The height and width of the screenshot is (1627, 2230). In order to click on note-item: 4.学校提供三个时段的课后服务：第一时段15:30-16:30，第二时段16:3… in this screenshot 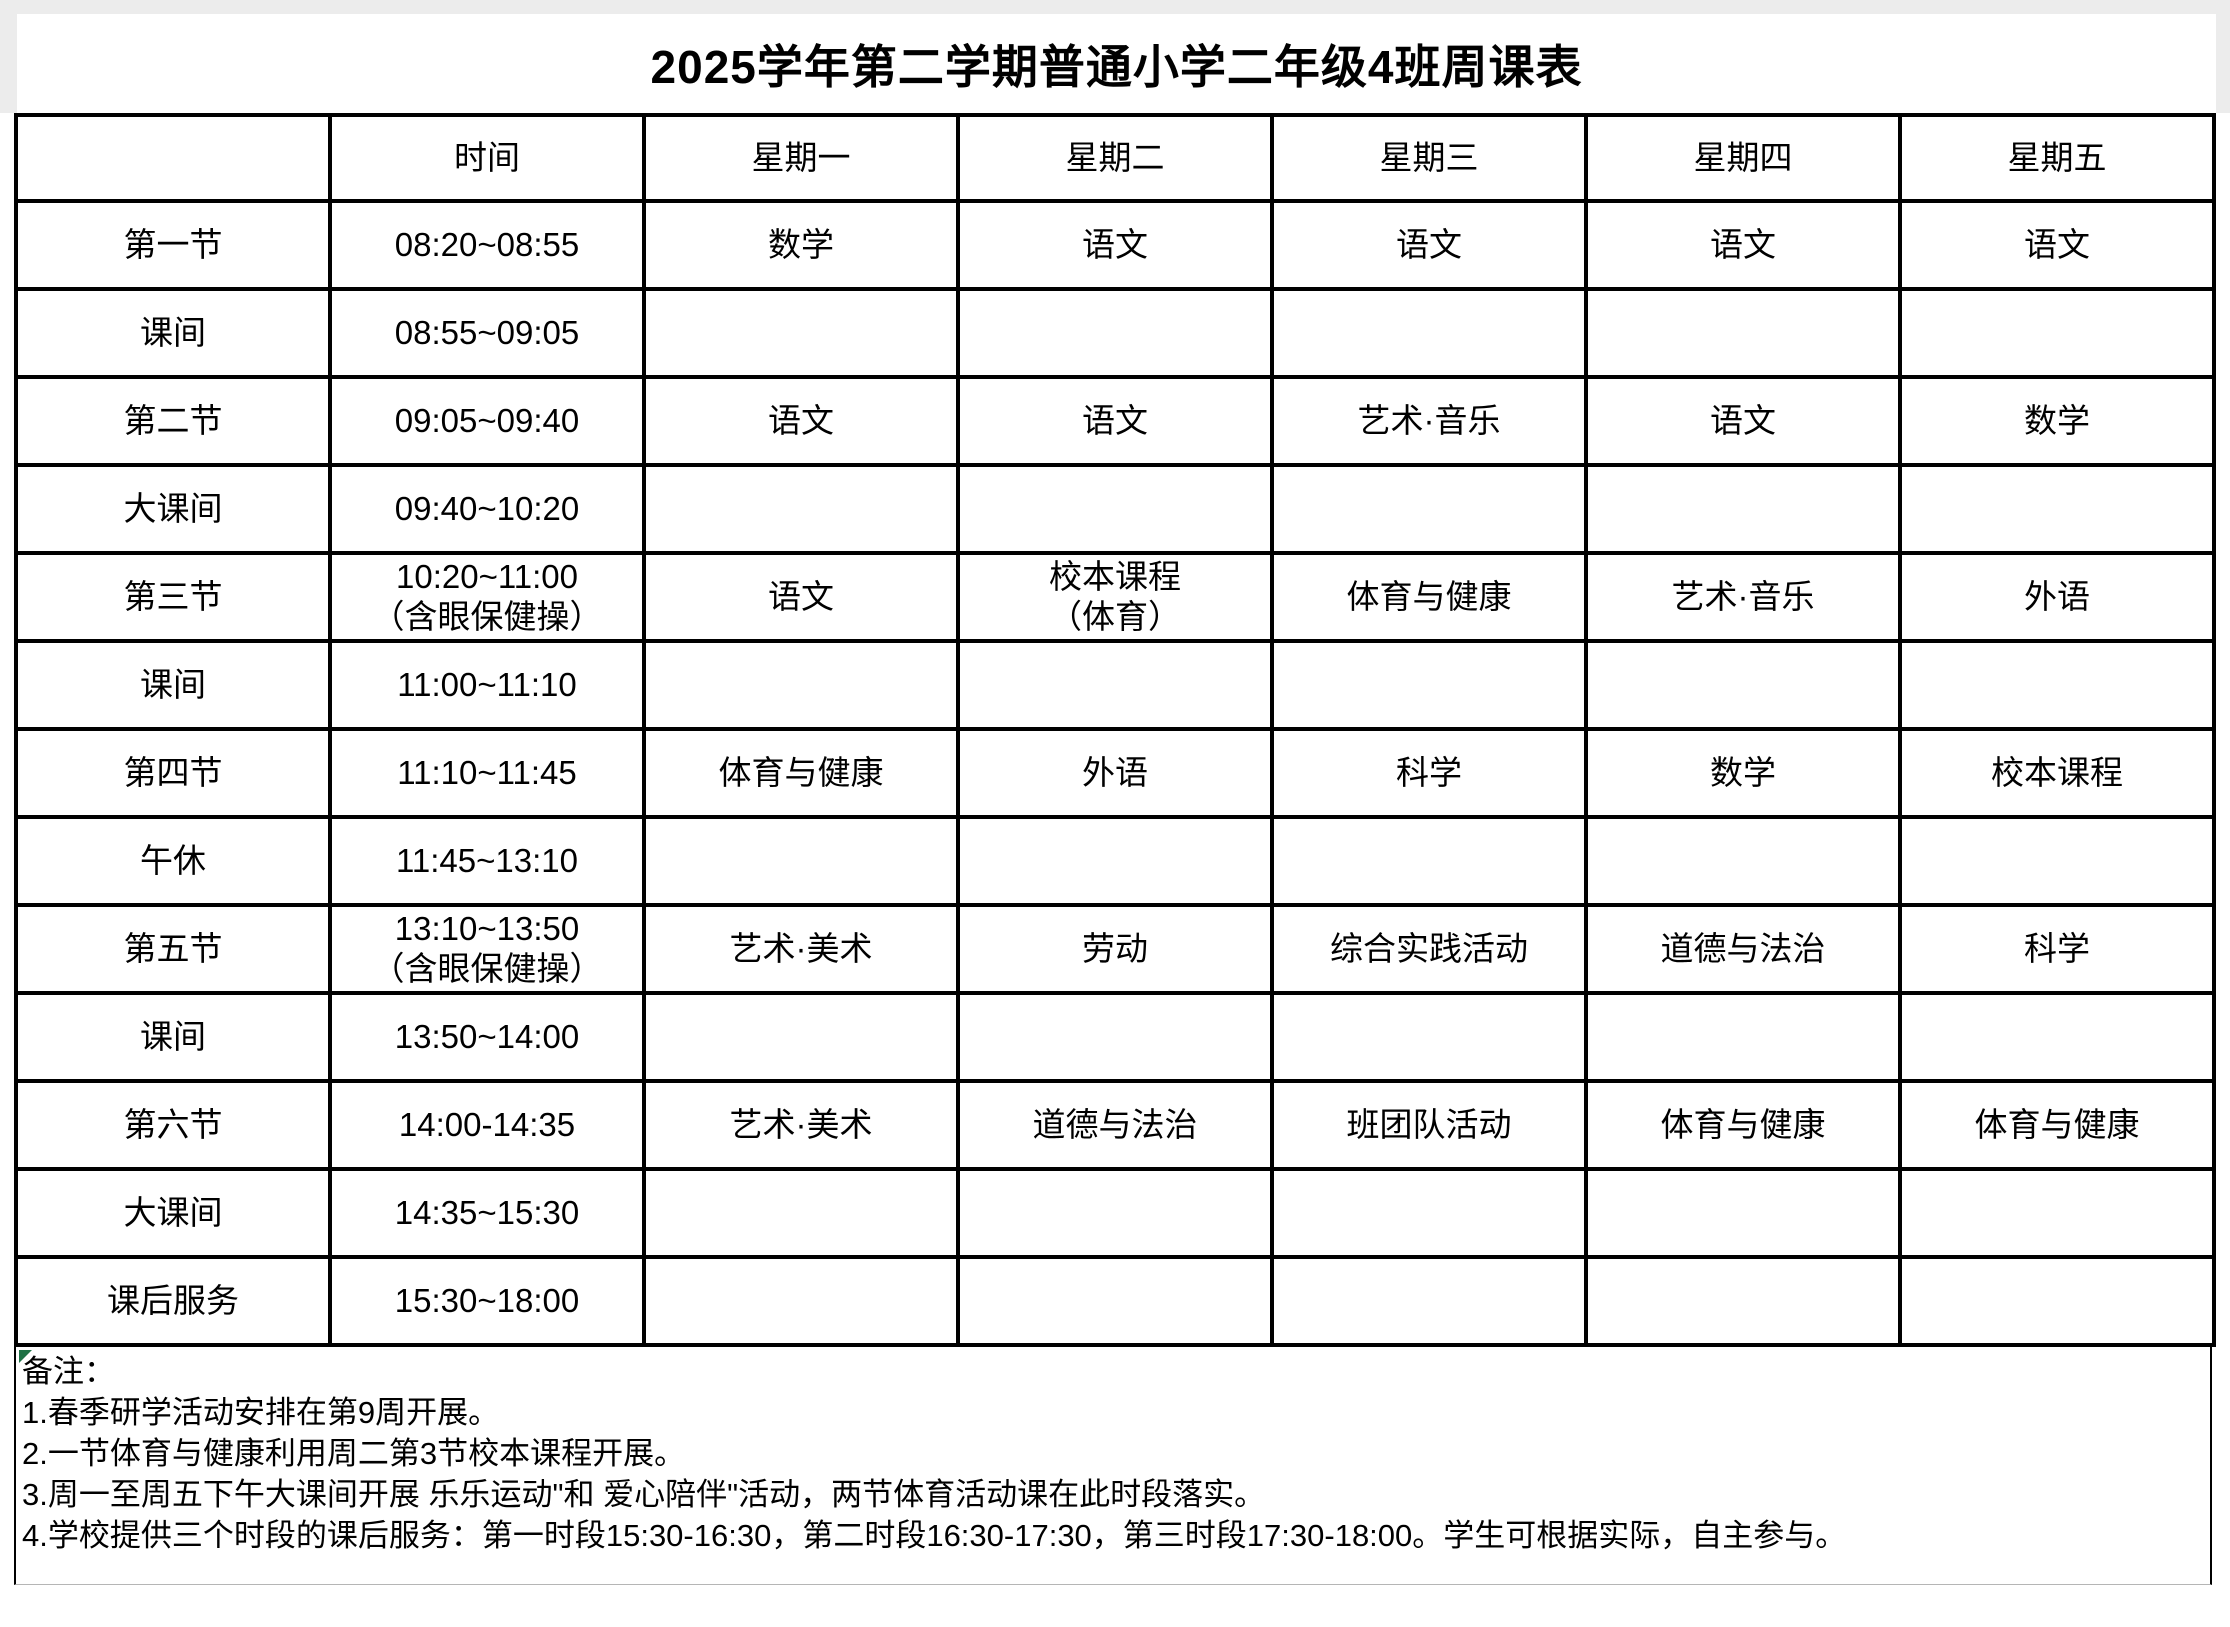, I will do `click(934, 1535)`.